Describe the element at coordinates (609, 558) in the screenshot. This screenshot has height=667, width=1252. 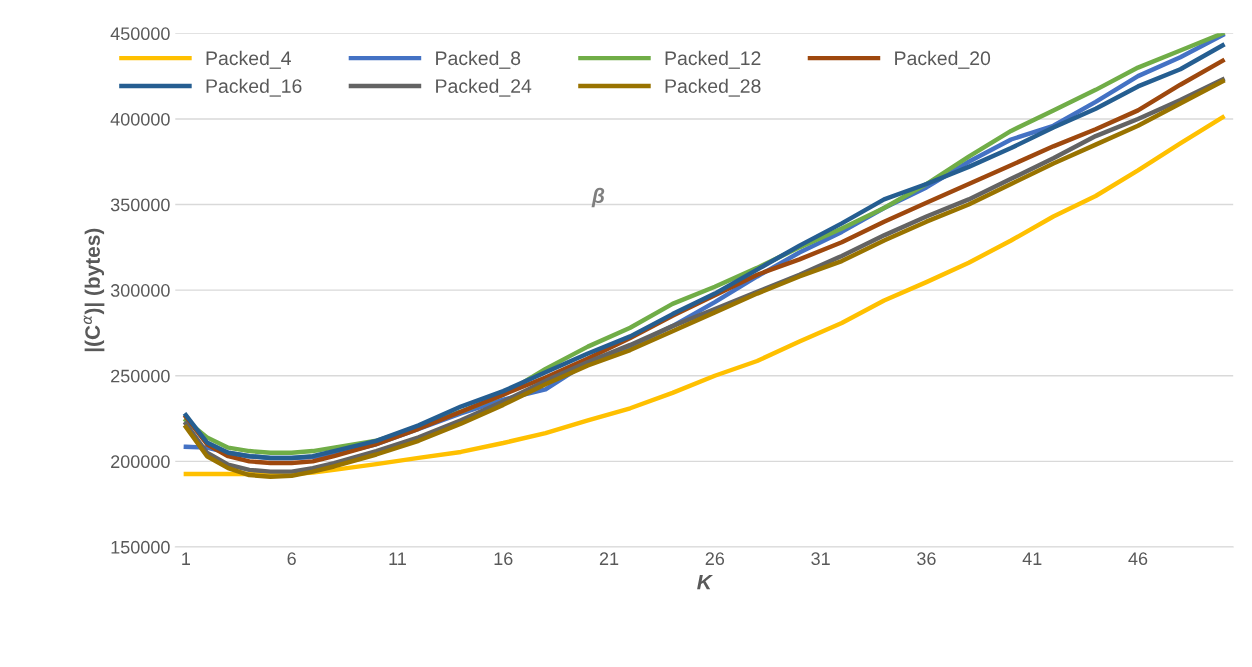
I see `x-tick-label: 21` at that location.